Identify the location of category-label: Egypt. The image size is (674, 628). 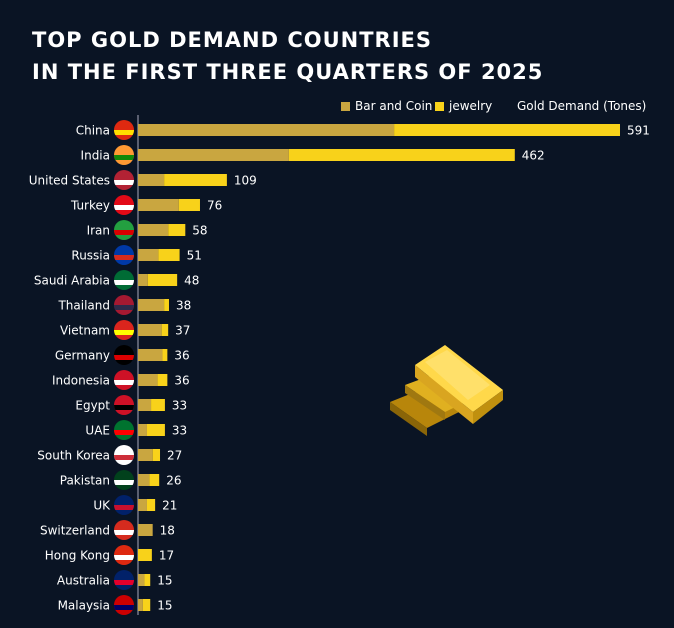
(92, 406).